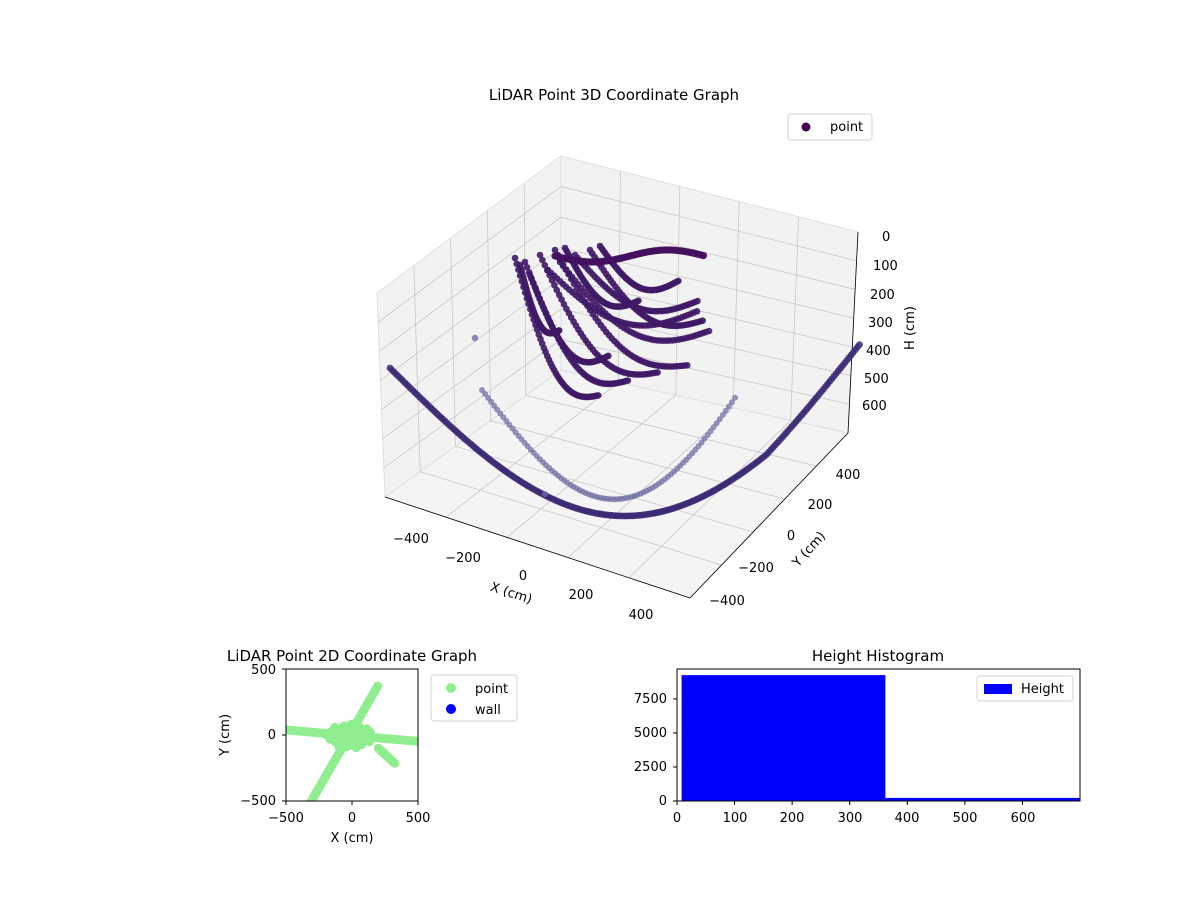 Image resolution: width=1200 pixels, height=904 pixels. Describe the element at coordinates (1042, 689) in the screenshot. I see `legend-histogram-label: Height` at that location.